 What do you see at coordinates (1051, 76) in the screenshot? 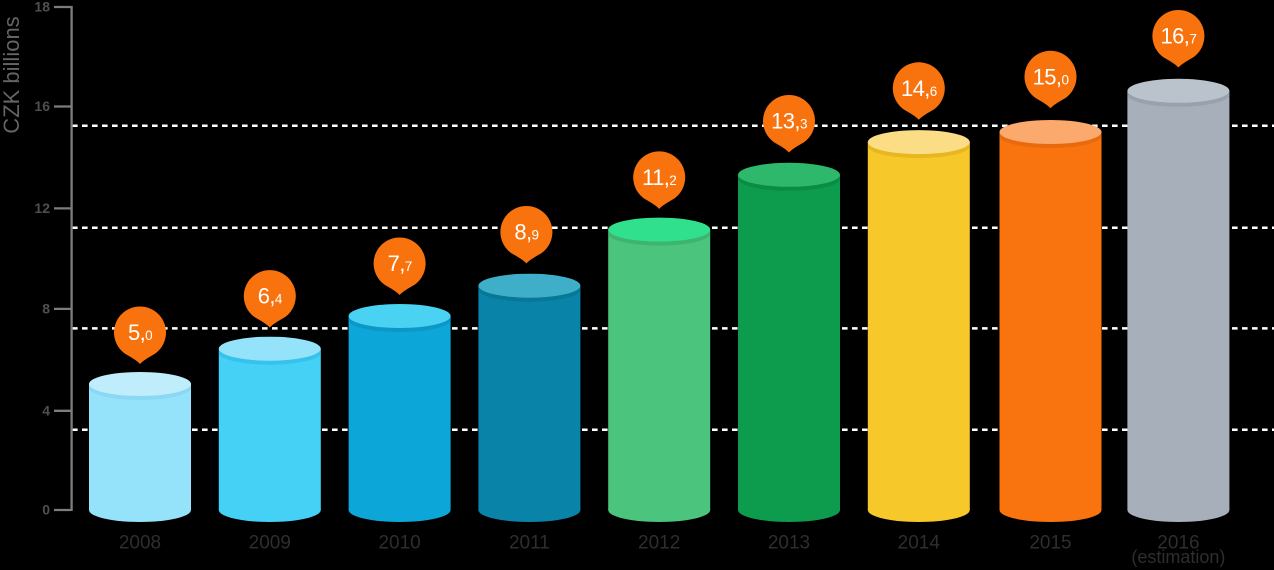
I see `svg-text: 15,0` at bounding box center [1051, 76].